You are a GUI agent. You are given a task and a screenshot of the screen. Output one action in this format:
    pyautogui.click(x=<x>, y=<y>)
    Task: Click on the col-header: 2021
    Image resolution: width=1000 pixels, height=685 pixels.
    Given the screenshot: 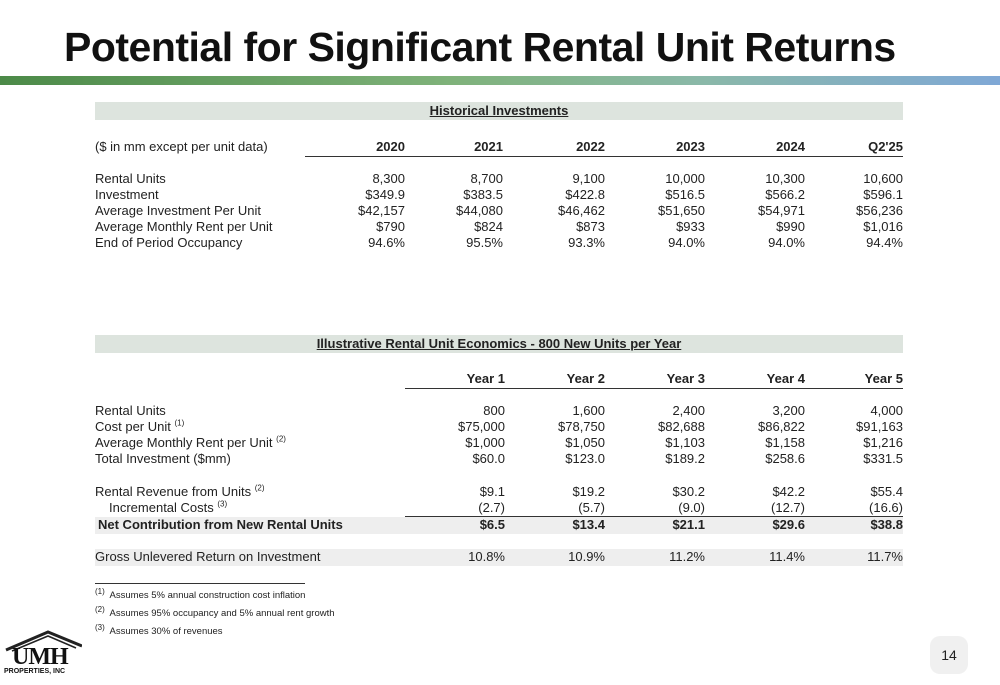 What is the action you would take?
    pyautogui.click(x=488, y=146)
    